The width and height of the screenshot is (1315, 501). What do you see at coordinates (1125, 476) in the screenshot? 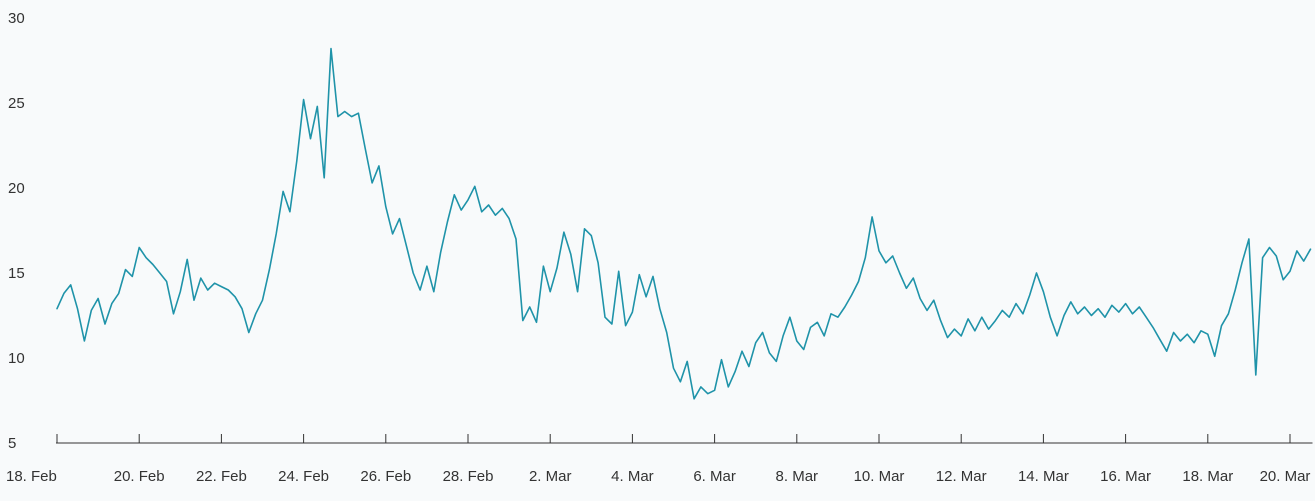
I see `x-tick-label: 16. Mar` at bounding box center [1125, 476].